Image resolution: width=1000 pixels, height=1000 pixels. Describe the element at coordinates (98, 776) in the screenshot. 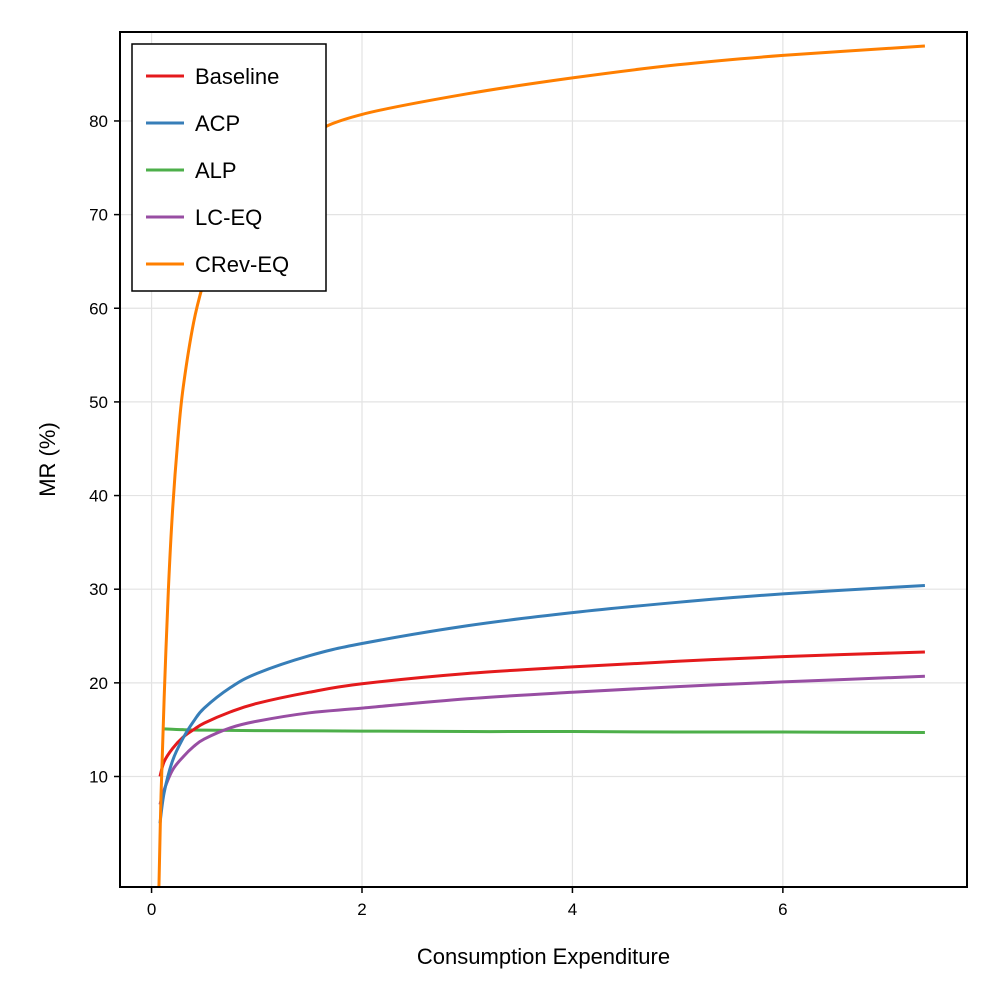

I see `y-tick-label: 10` at that location.